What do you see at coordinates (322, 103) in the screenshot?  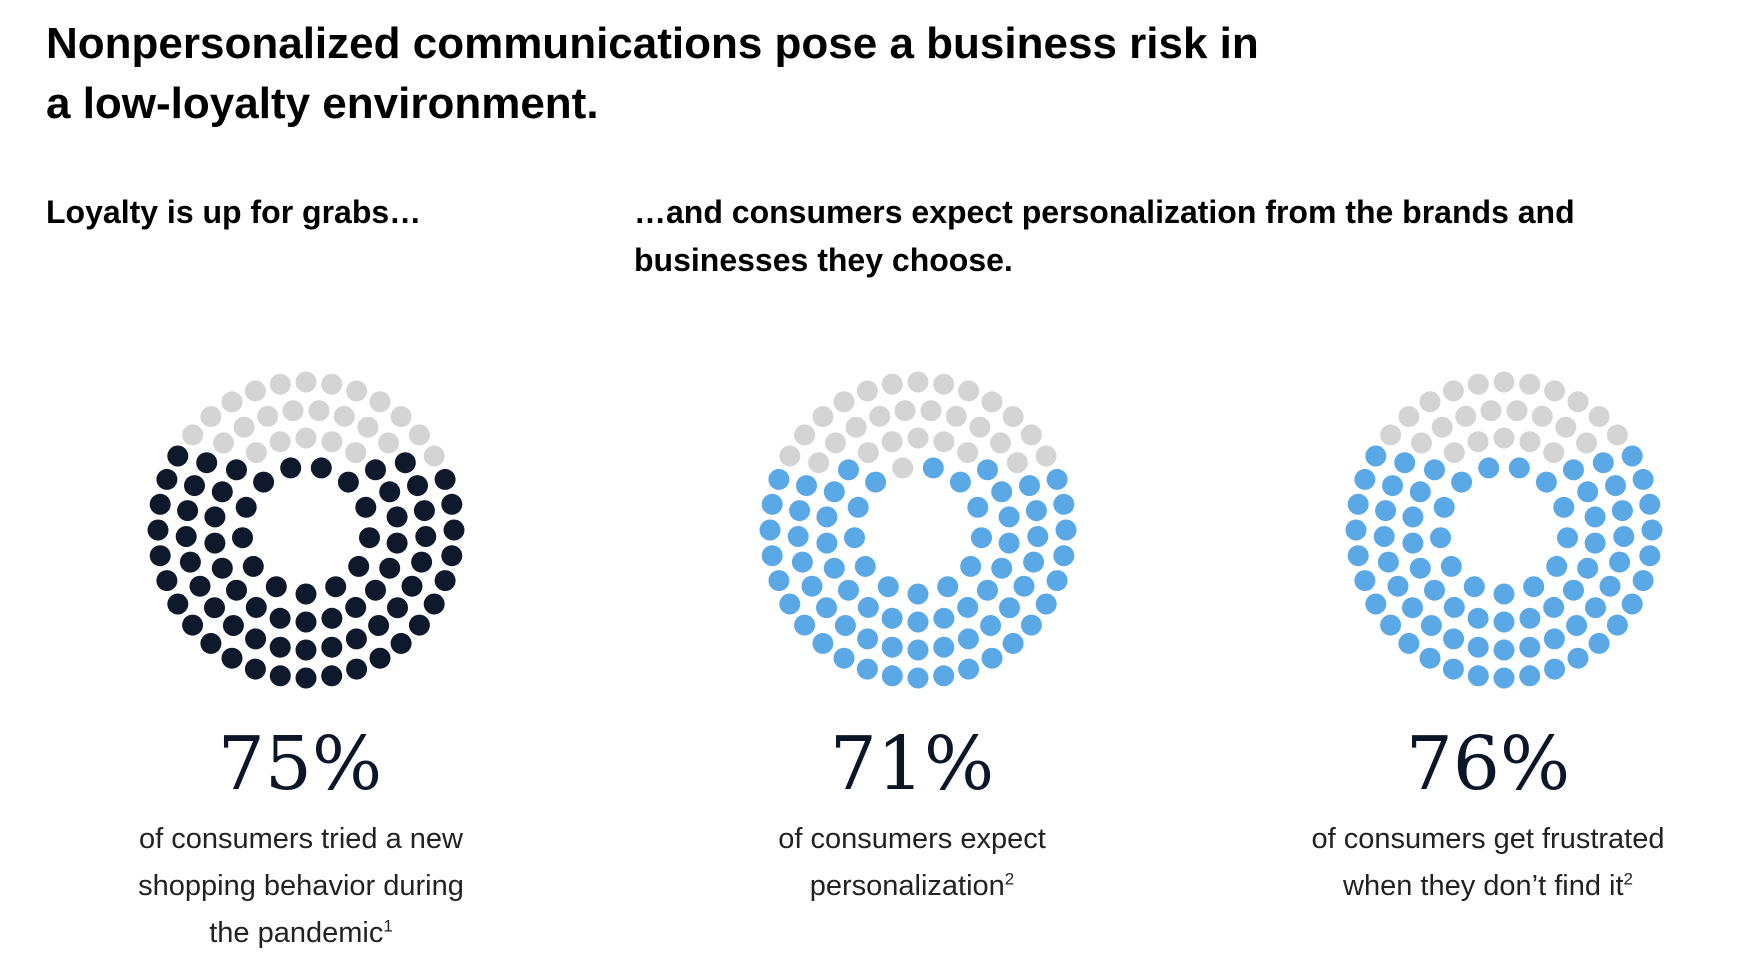 I see `title-line-2: a low-loyalty environment.` at bounding box center [322, 103].